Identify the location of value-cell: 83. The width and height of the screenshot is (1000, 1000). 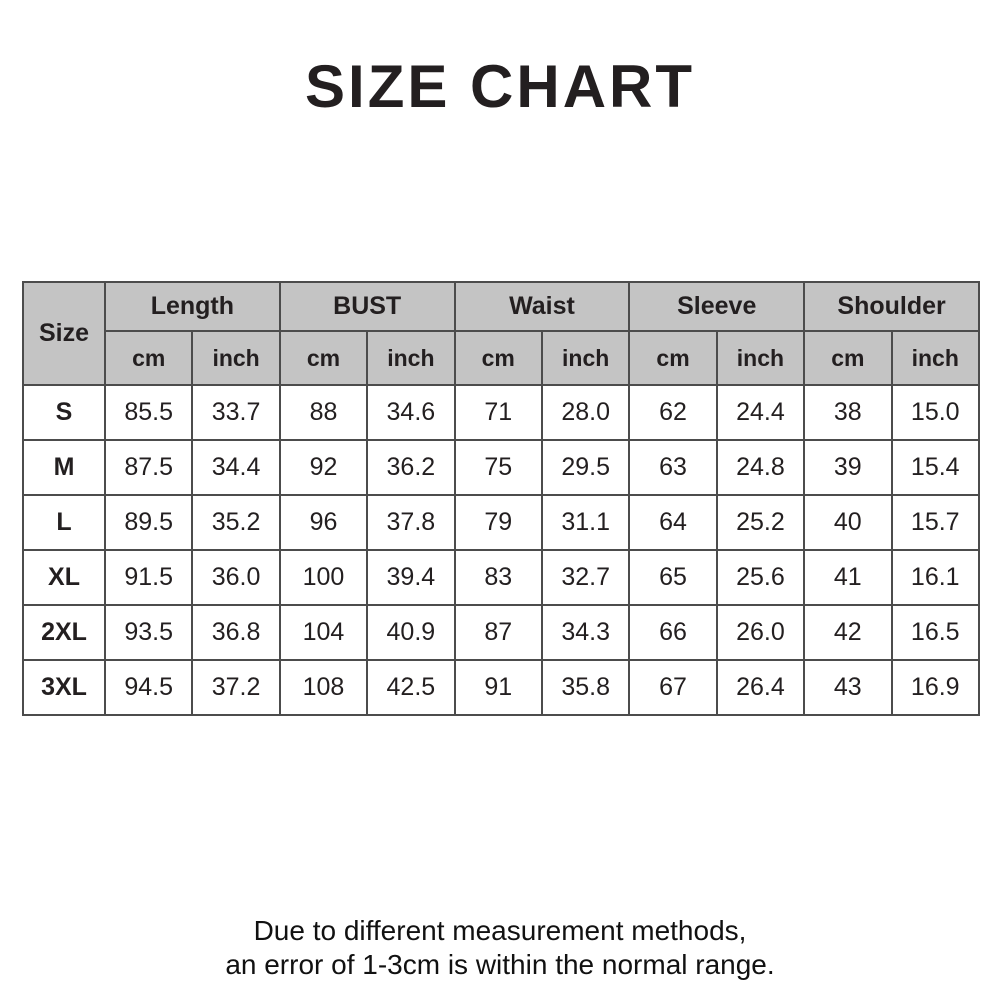
(498, 577).